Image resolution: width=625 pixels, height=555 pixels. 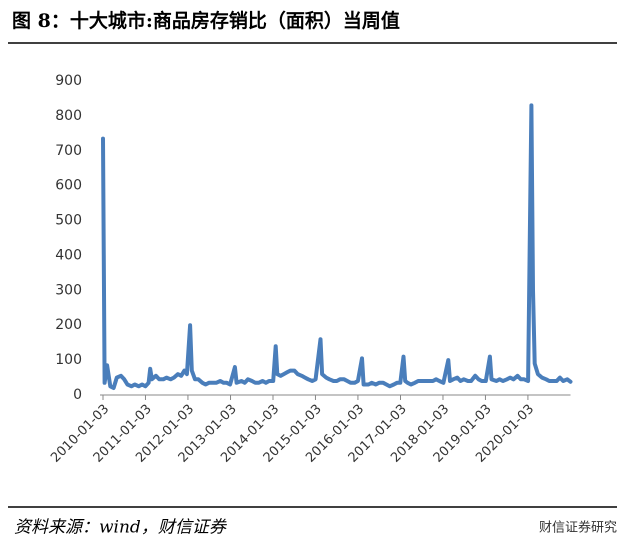 What do you see at coordinates (77, 395) in the screenshot?
I see `y-tick-label: 0` at bounding box center [77, 395].